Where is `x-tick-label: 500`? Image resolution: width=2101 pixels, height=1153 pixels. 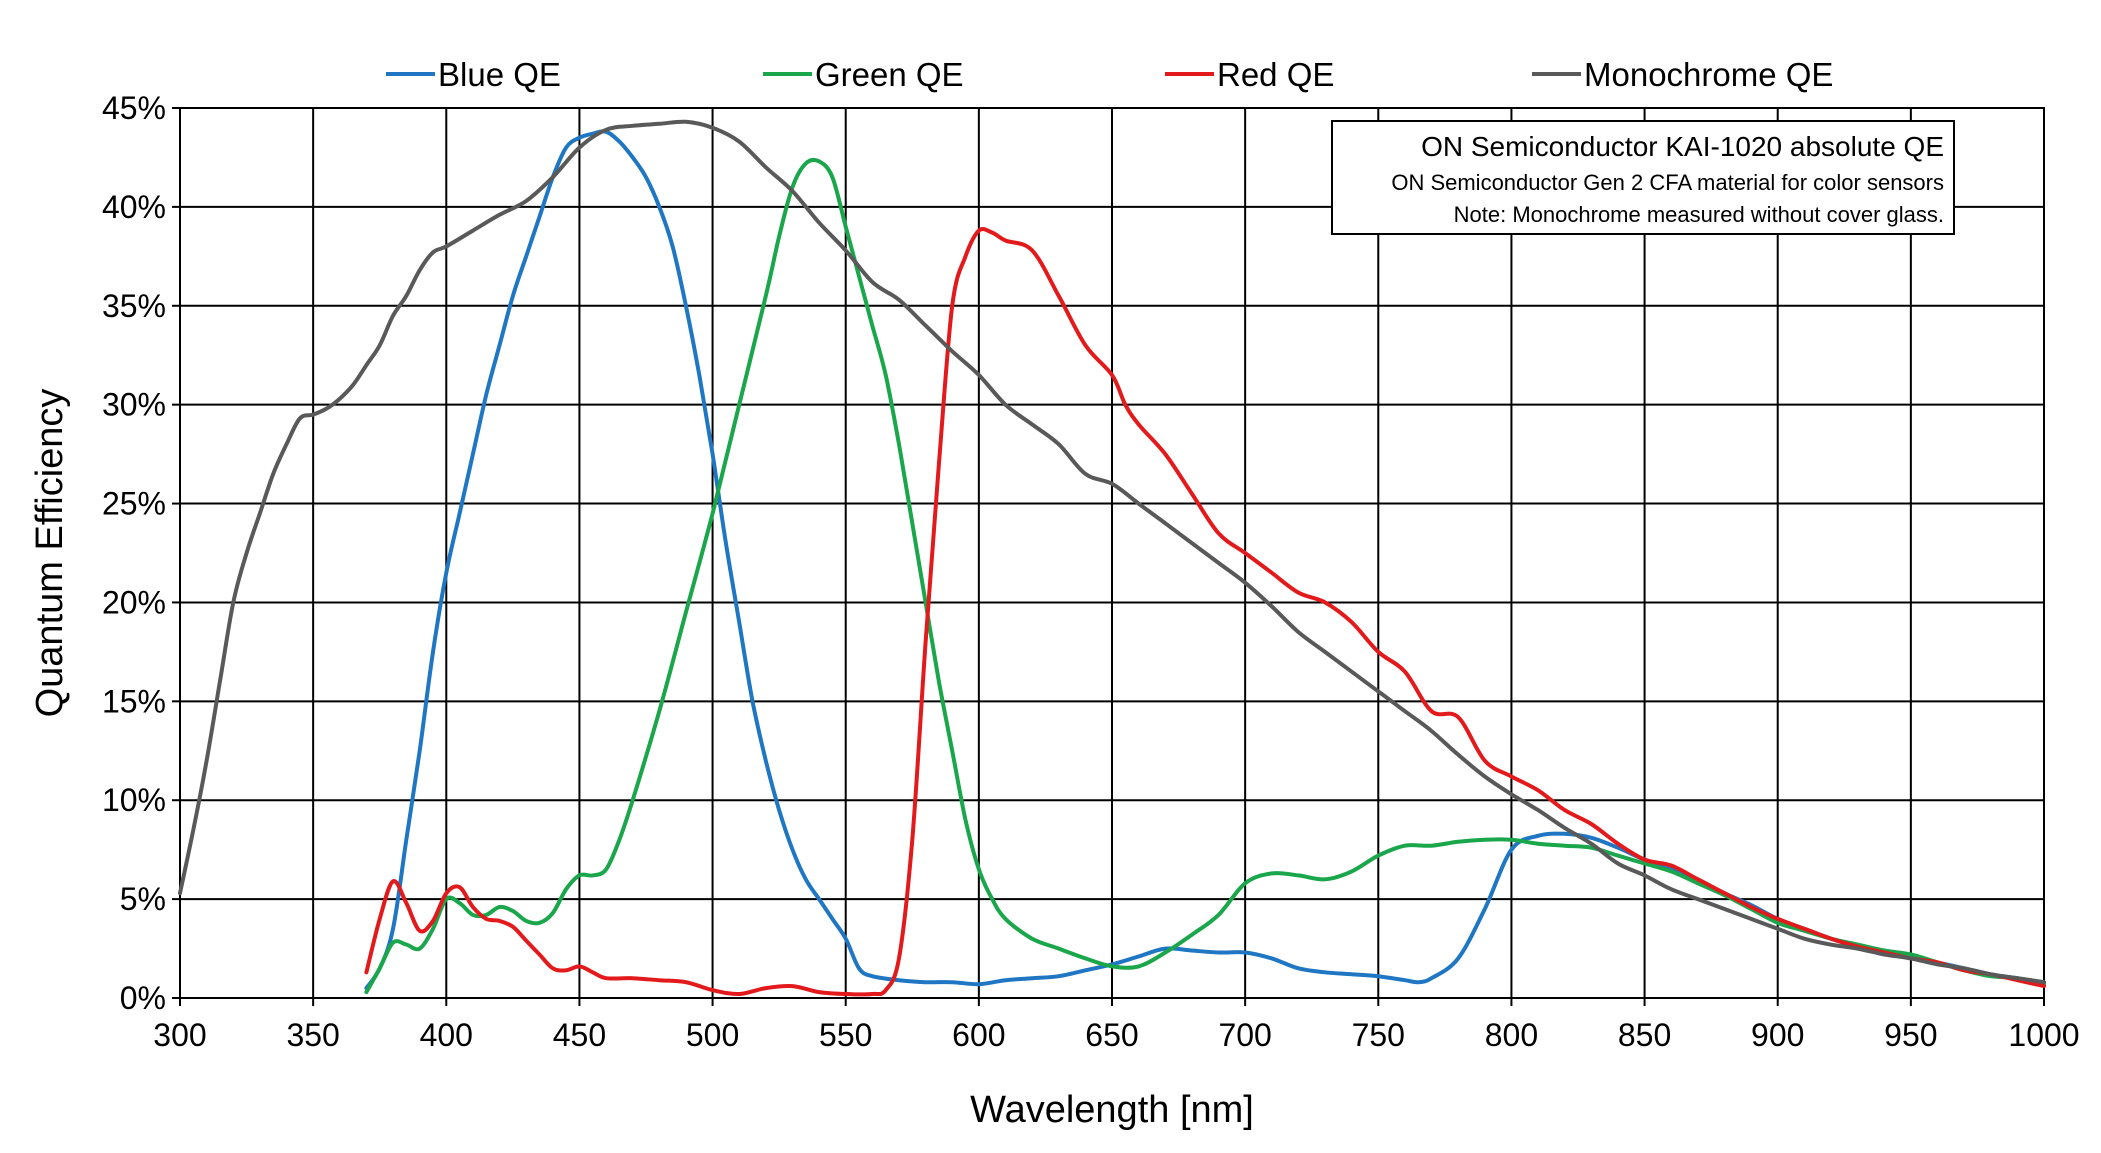
x-tick-label: 500 is located at coordinates (712, 1035).